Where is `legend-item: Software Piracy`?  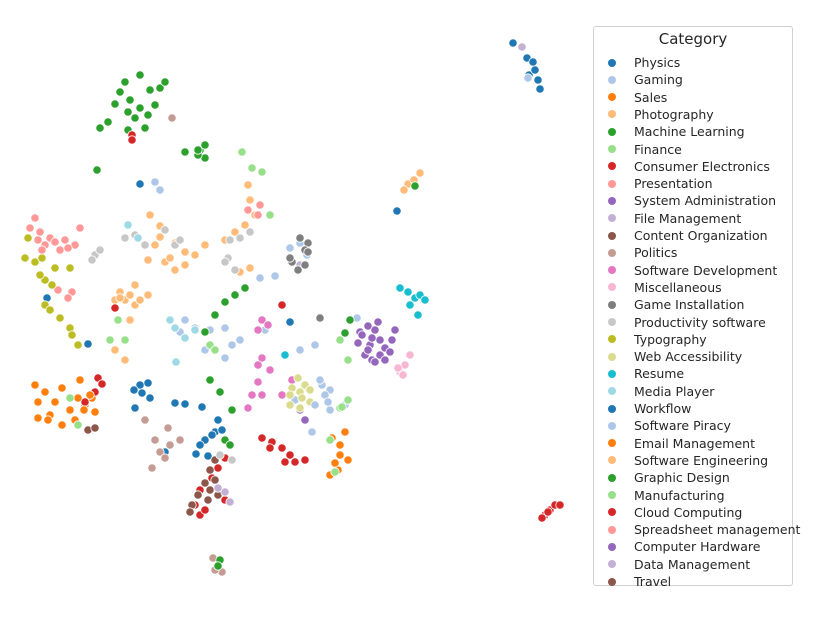
legend-item: Software Piracy is located at coordinates (669, 425).